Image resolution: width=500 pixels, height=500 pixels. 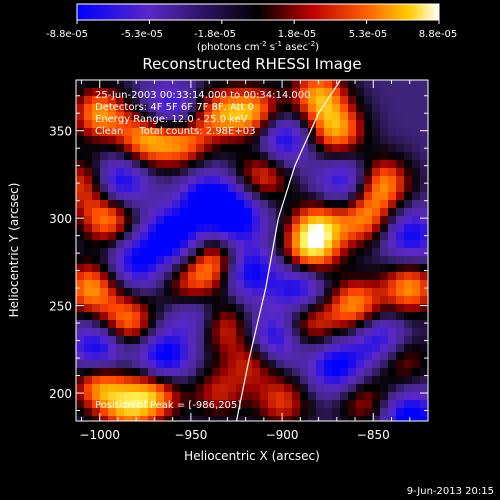 What do you see at coordinates (60, 307) in the screenshot?
I see `y-tick-label: 250` at bounding box center [60, 307].